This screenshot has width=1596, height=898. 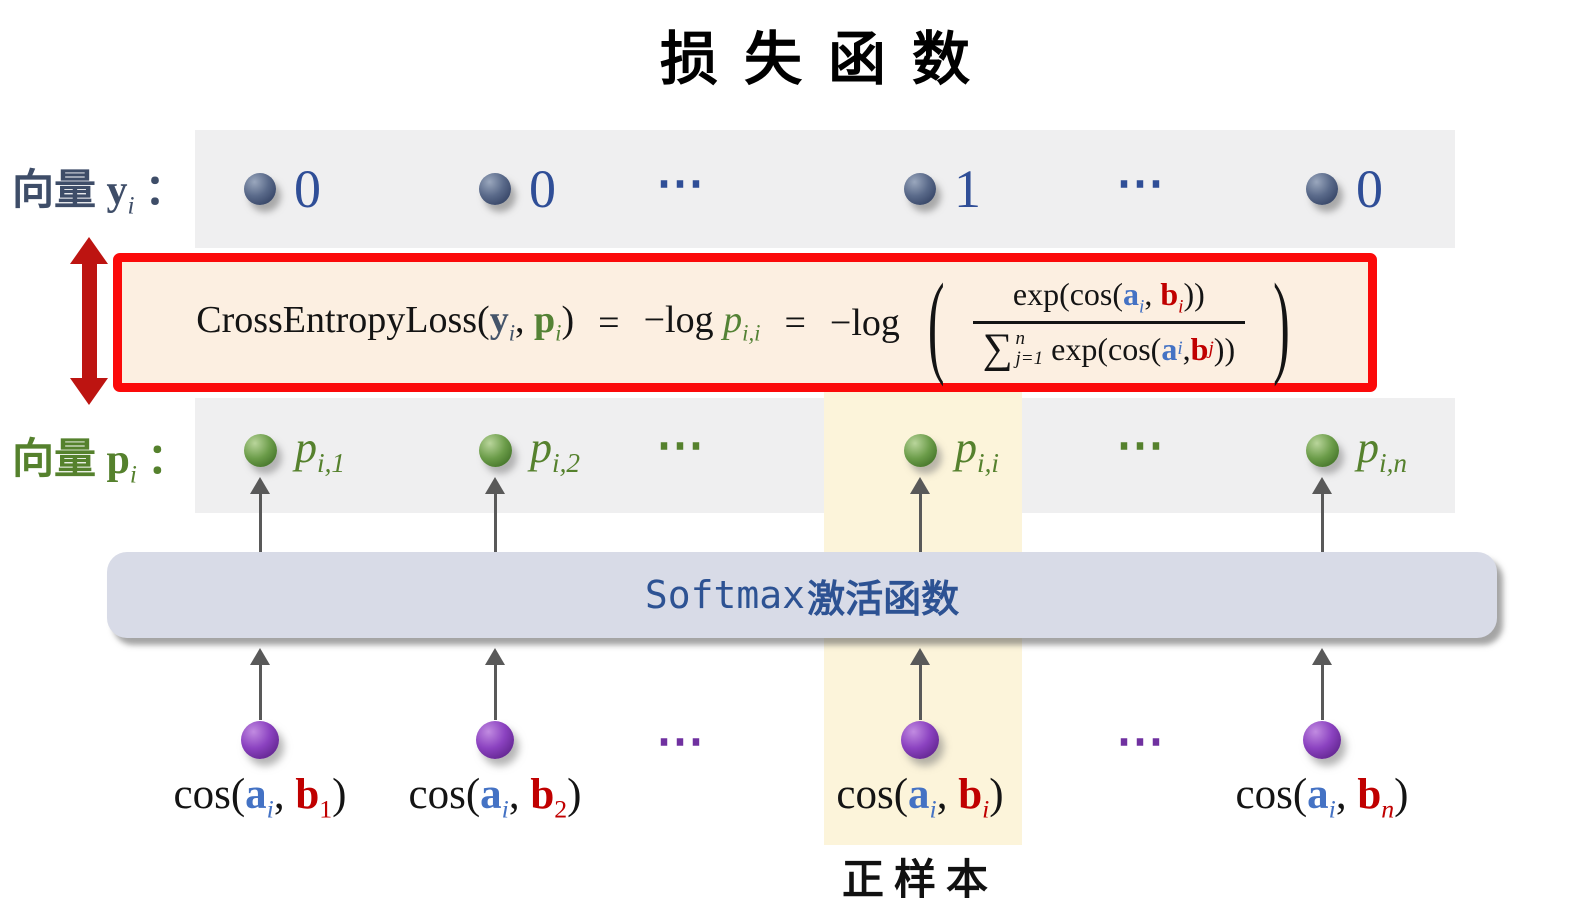 I want to click on p-value-n: pi,n, so click(x=1382, y=450).